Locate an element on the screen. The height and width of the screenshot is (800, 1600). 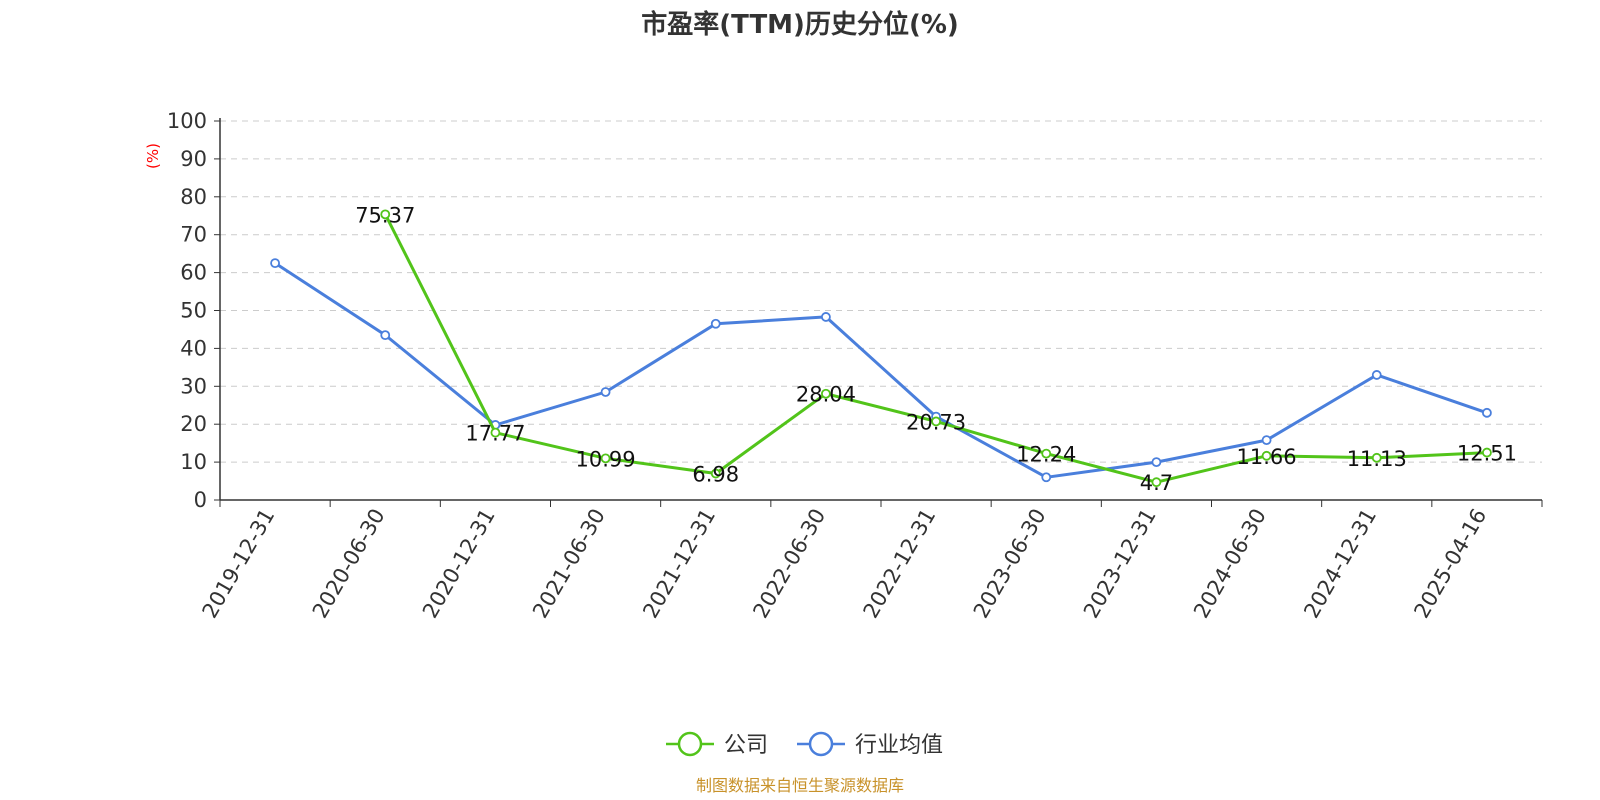
data-label: 75.37 is located at coordinates (385, 215).